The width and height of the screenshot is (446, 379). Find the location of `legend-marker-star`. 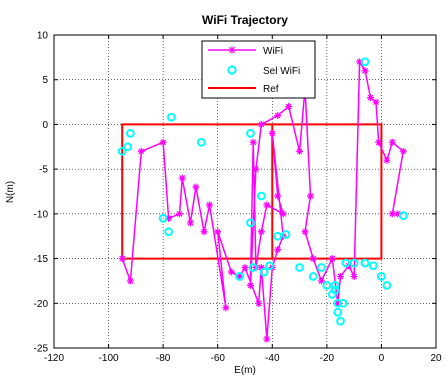

legend-marker-star is located at coordinates (232, 50).